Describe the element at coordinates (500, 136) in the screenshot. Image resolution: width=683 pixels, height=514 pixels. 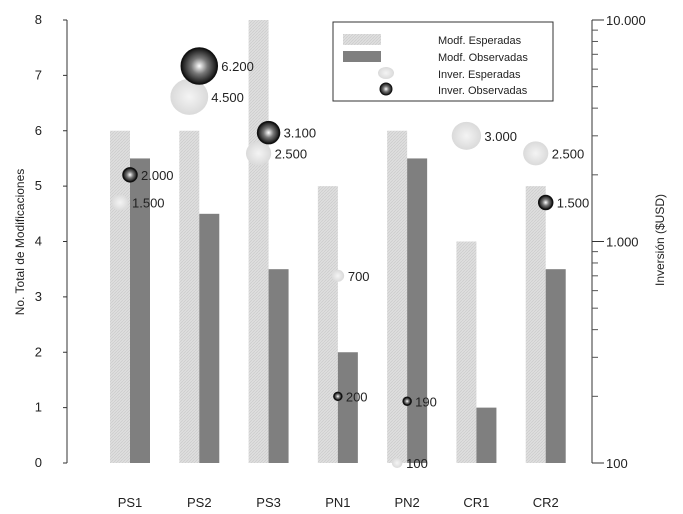
I see `bubble-label-inver-esperadas-cr1: 3.000` at that location.